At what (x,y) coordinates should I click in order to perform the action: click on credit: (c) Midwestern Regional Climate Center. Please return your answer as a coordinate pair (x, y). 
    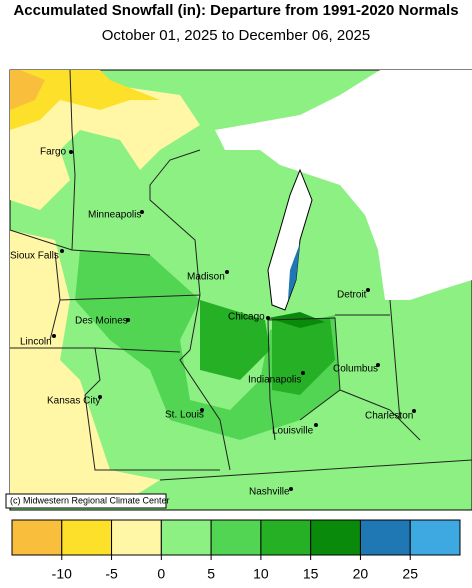
    Looking at the image, I should click on (90, 500).